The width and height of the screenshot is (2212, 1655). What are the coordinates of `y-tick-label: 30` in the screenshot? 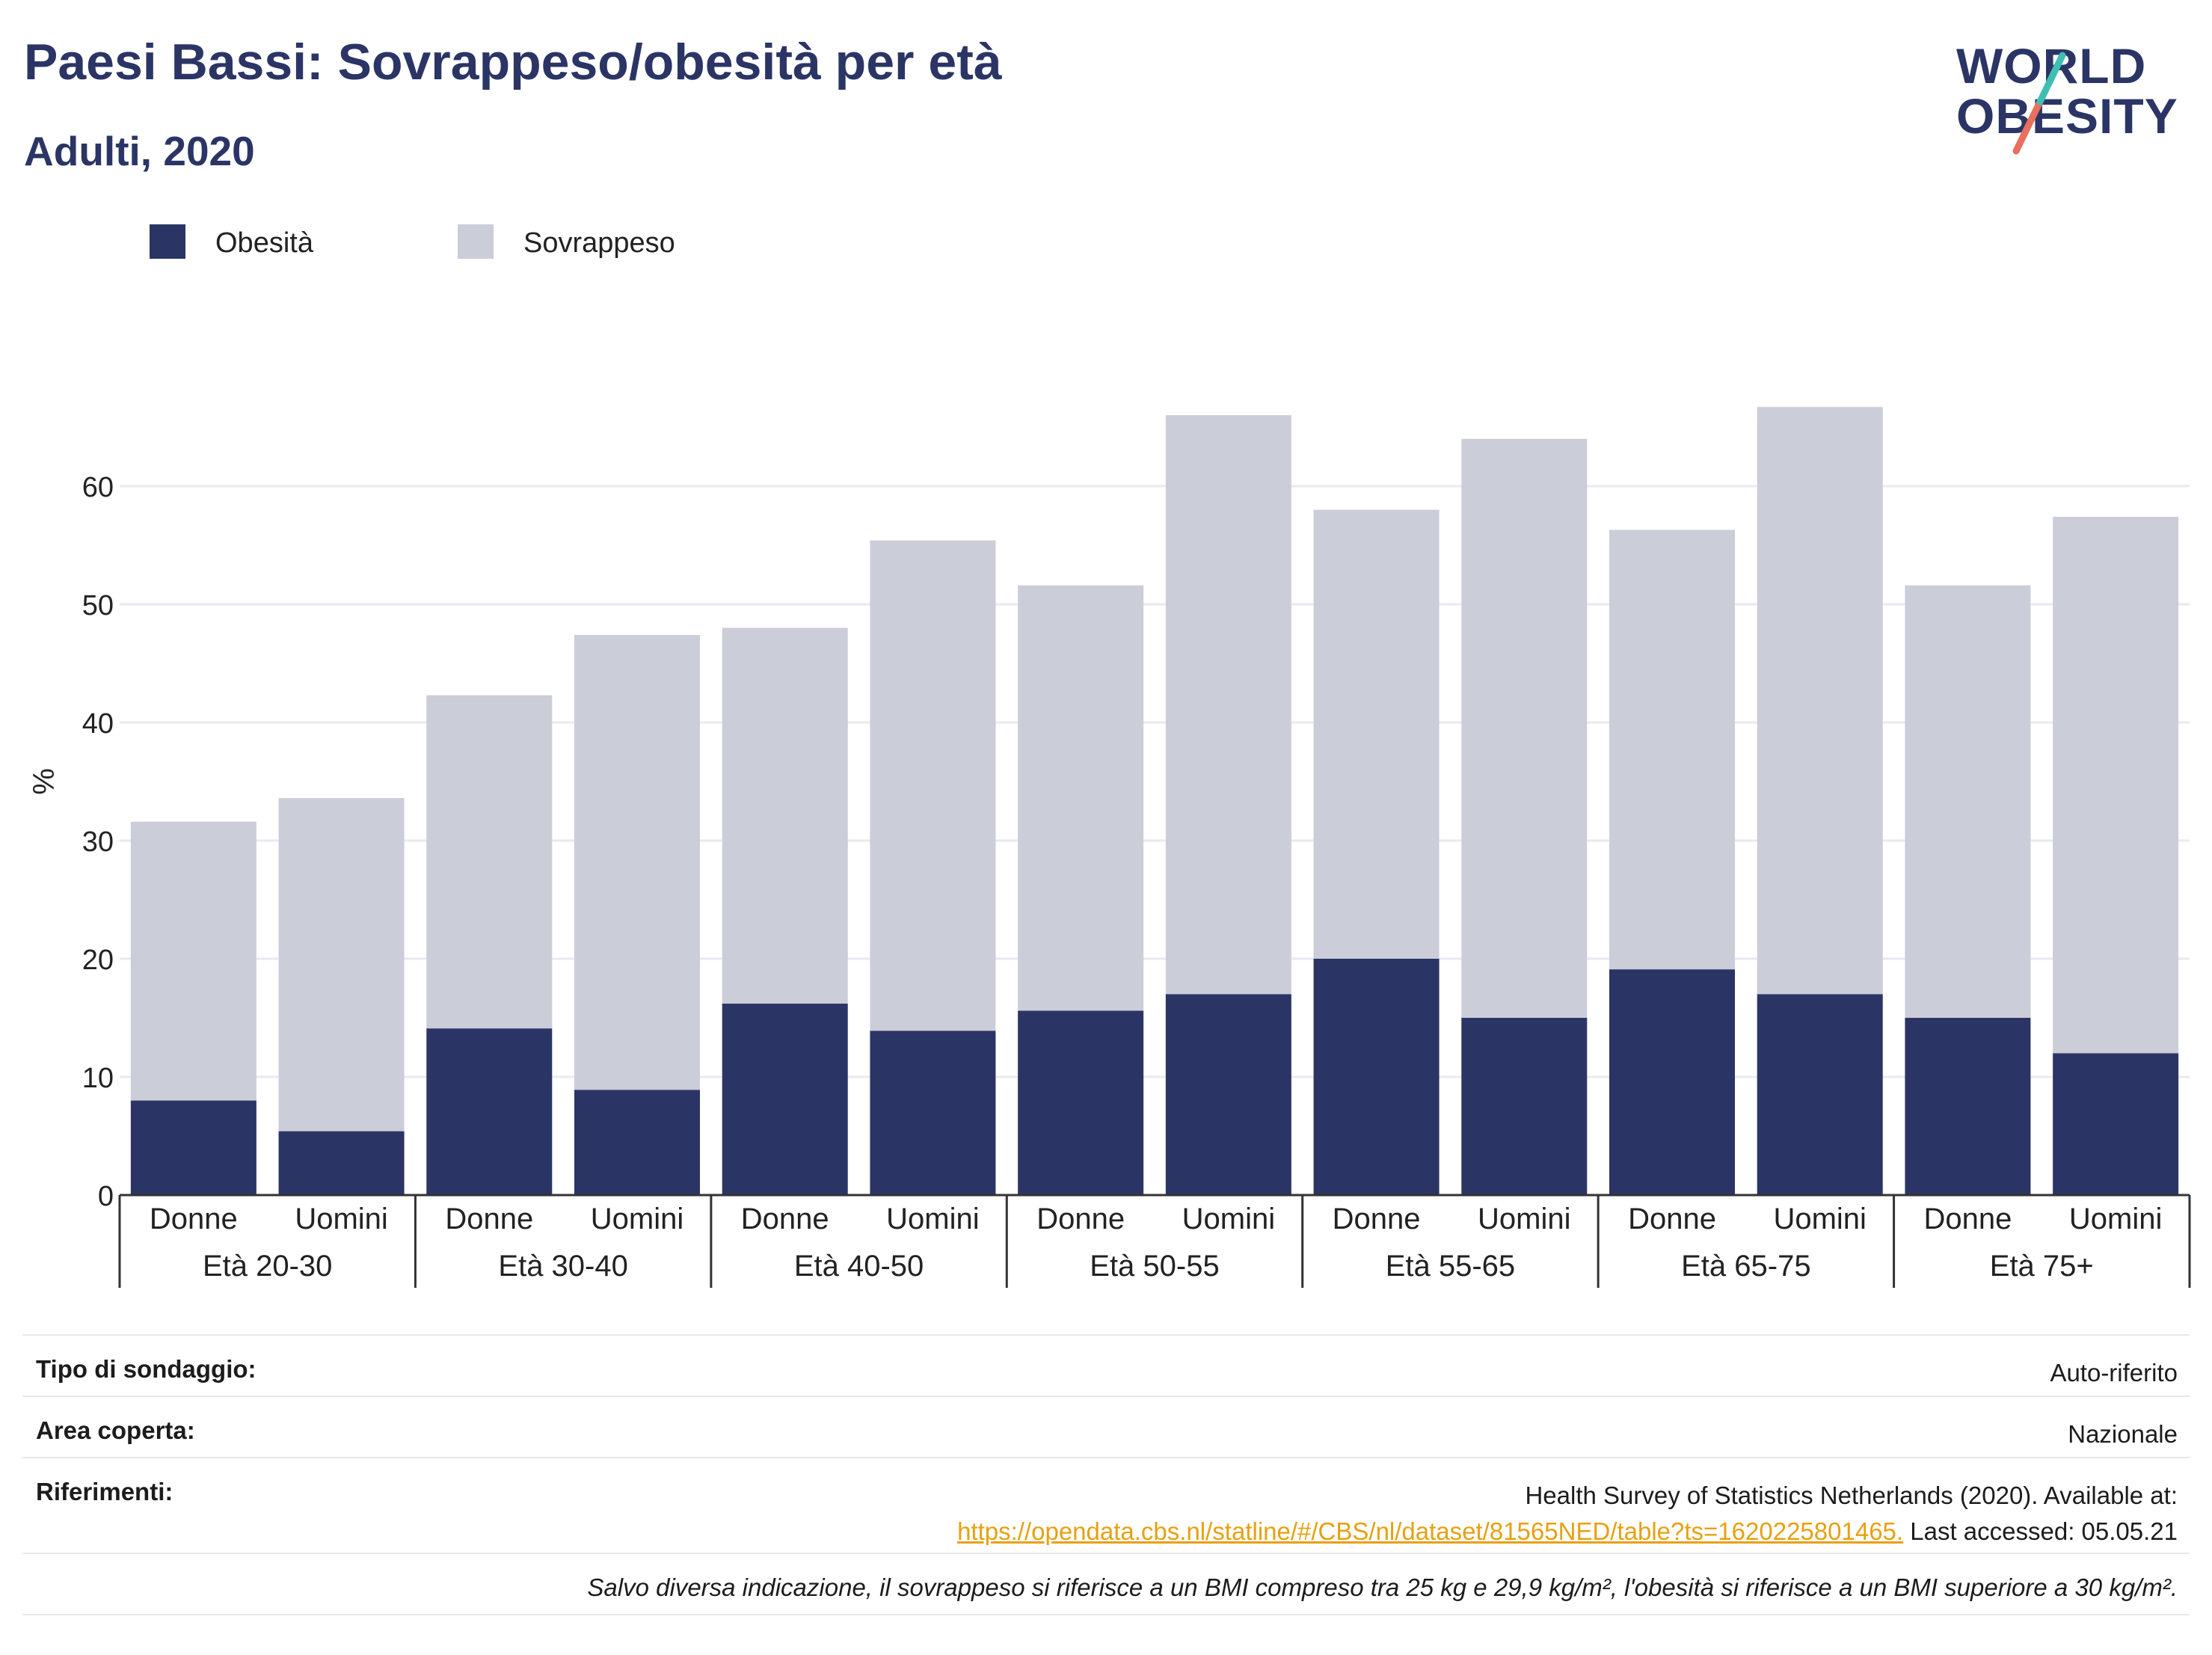 It's located at (98, 842).